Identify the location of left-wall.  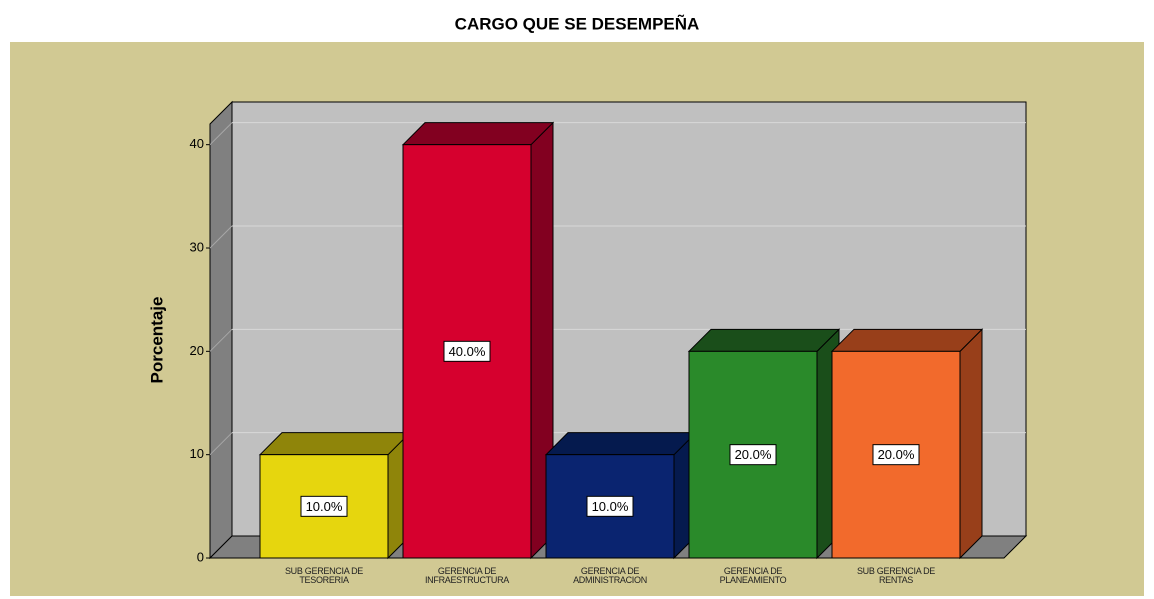
(221, 330).